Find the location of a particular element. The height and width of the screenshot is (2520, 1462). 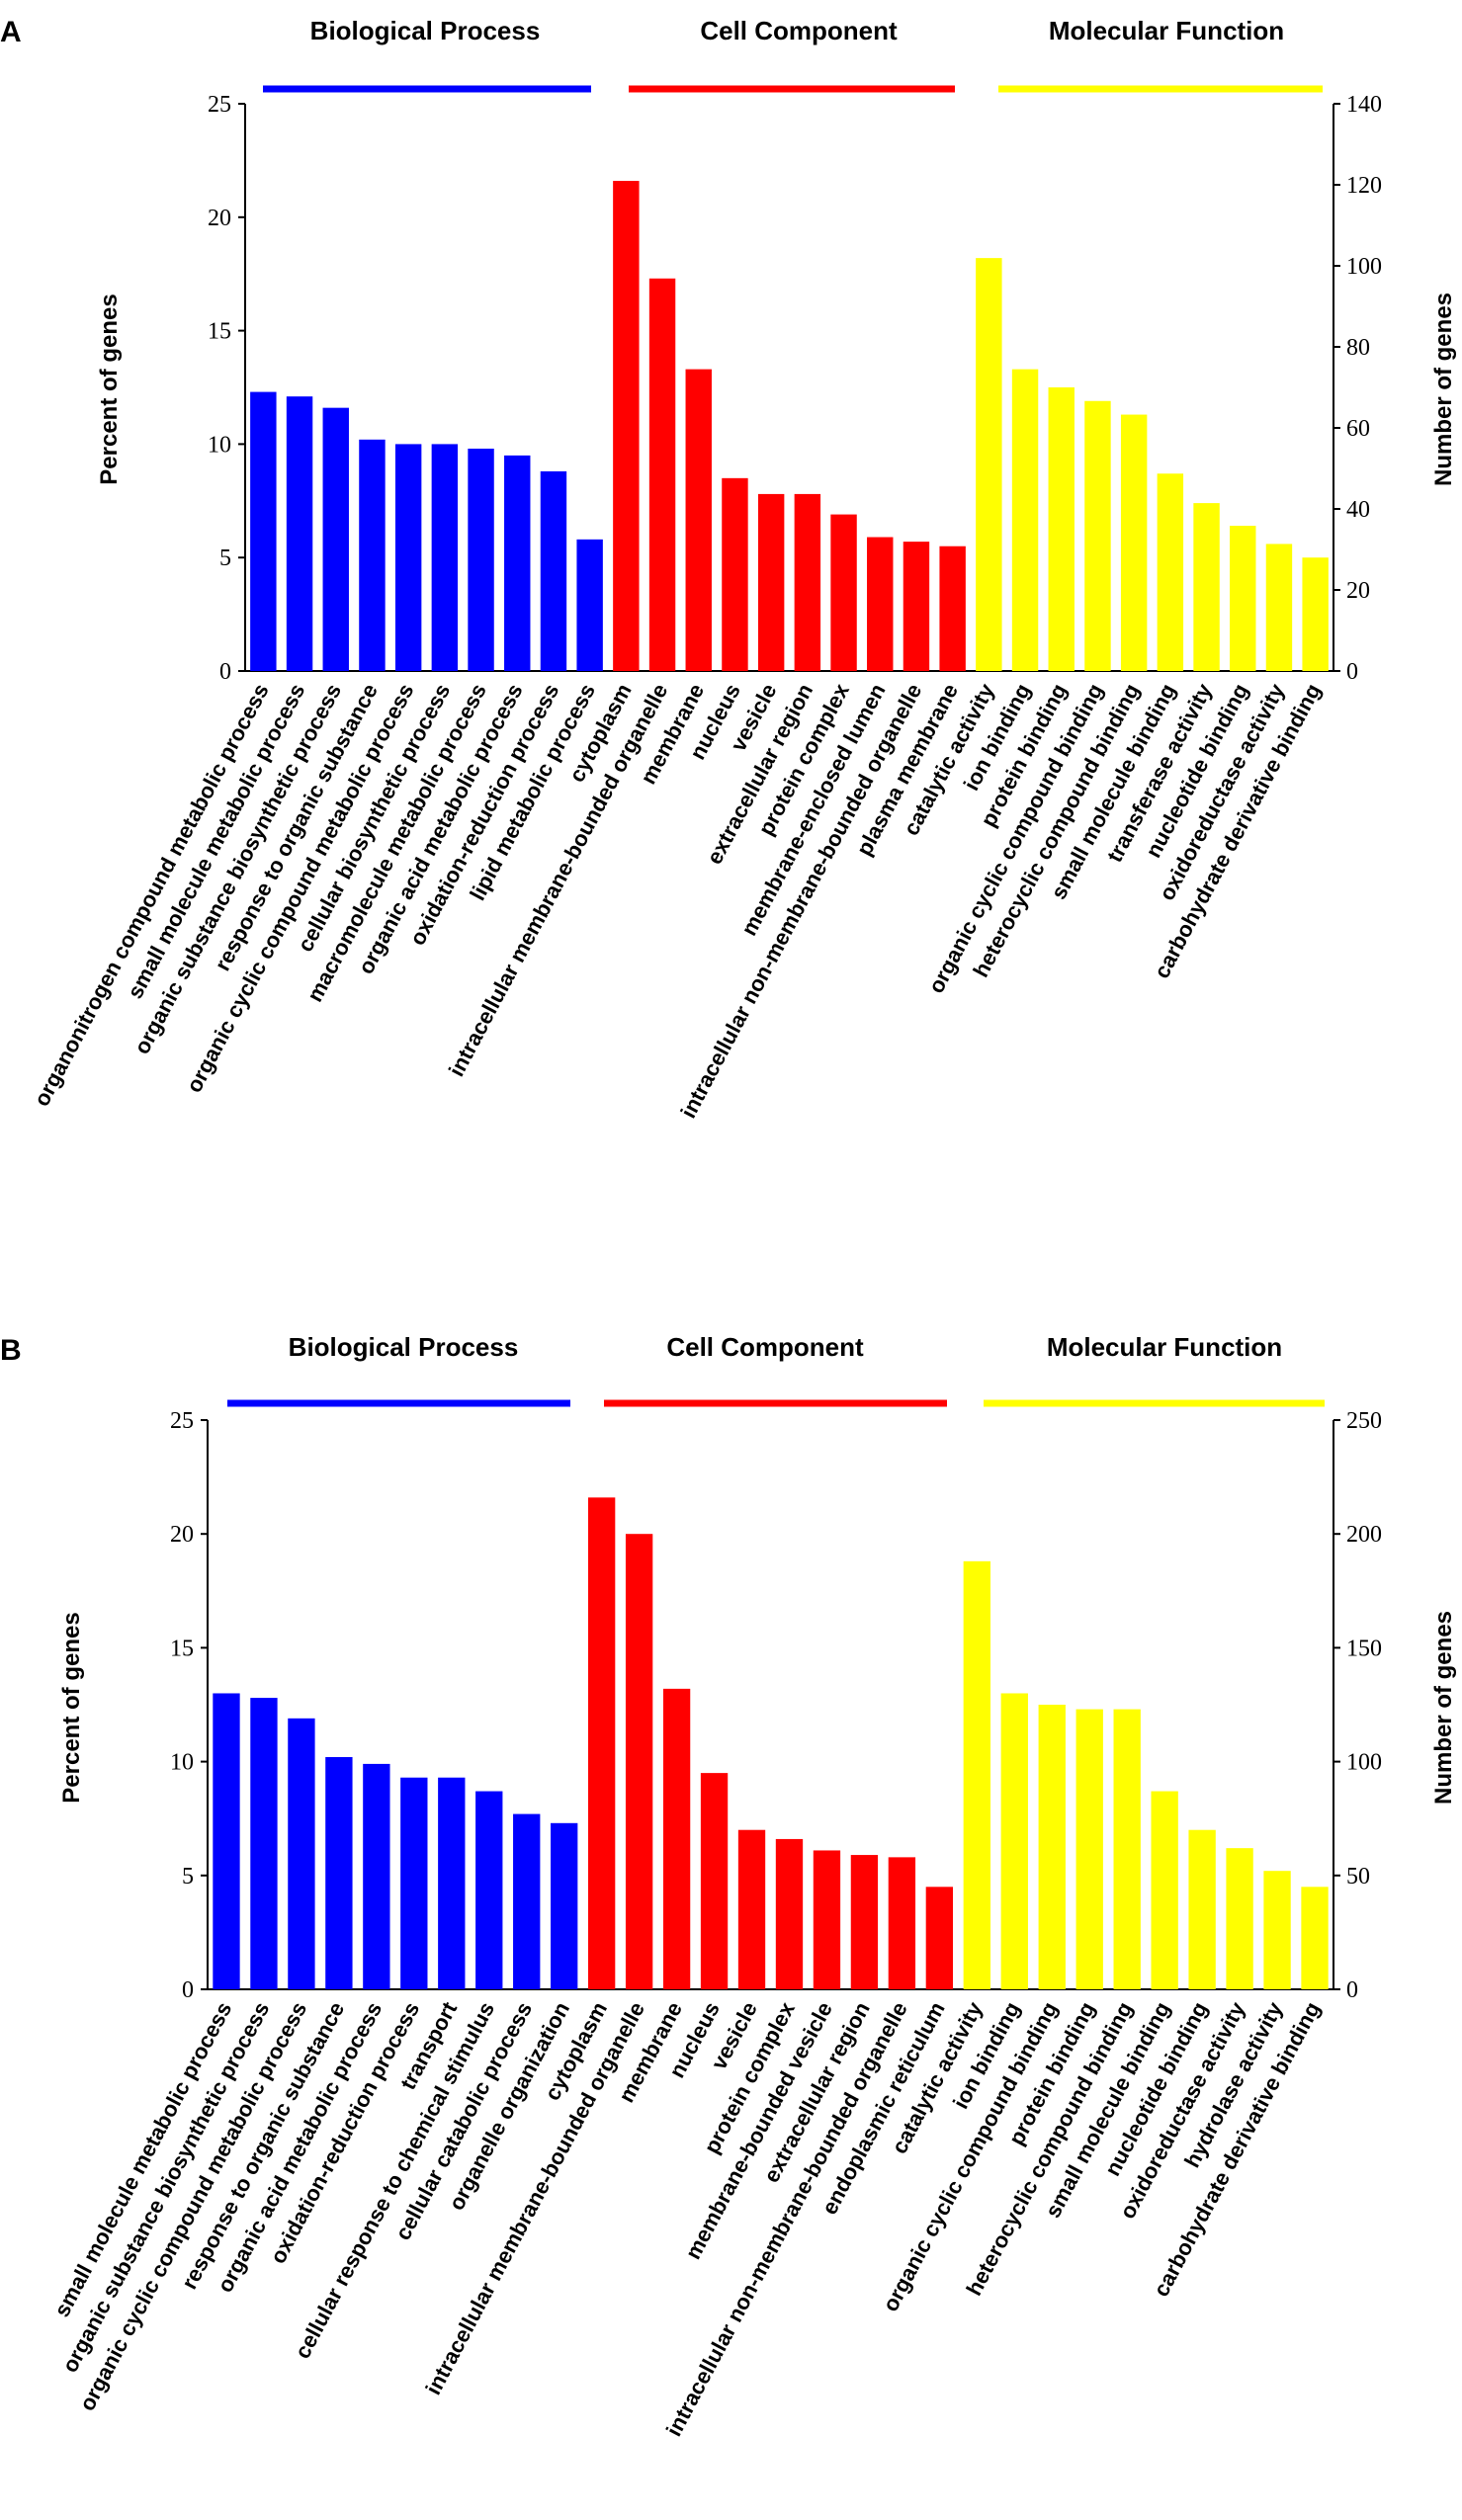

bar-organonitrogen-compound-metabolic-process is located at coordinates (263, 531).